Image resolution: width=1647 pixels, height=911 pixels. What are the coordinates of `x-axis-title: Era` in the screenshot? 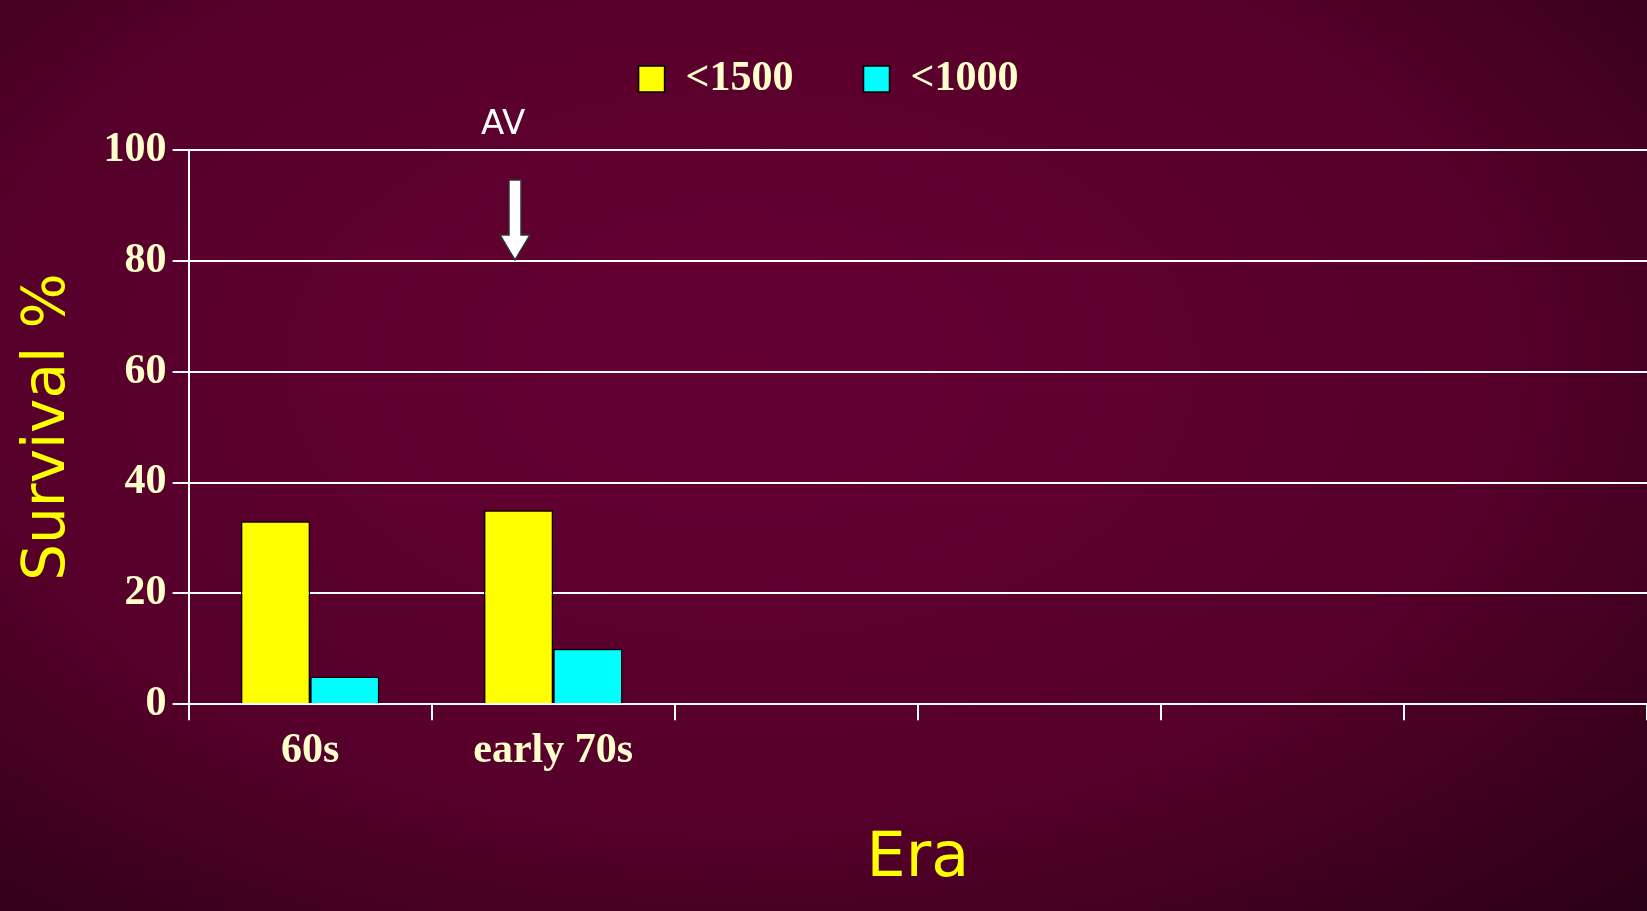 It's located at (918, 854).